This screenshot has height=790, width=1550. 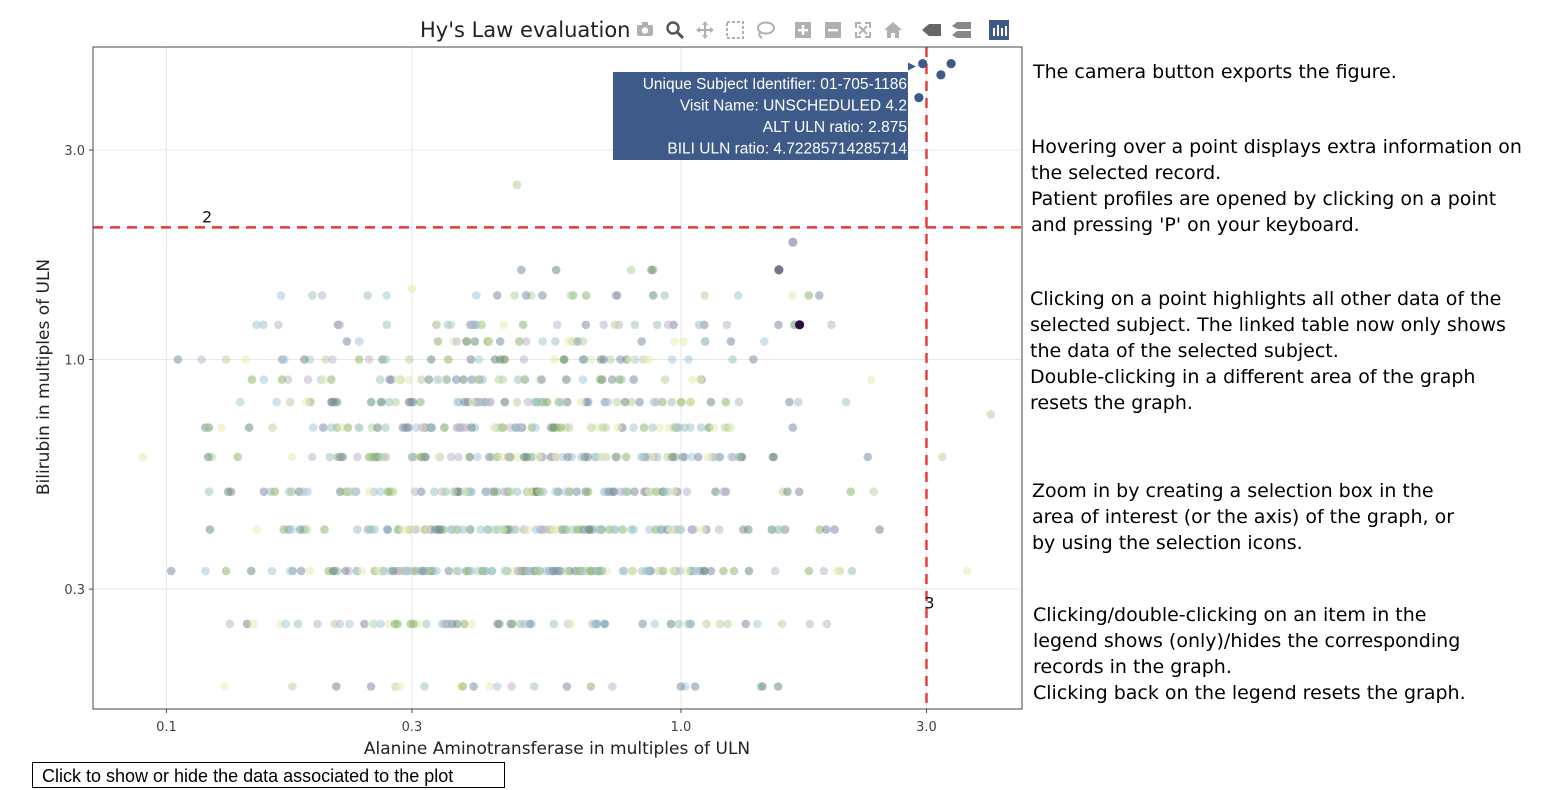 I want to click on plotly-logo-button, so click(x=999, y=30).